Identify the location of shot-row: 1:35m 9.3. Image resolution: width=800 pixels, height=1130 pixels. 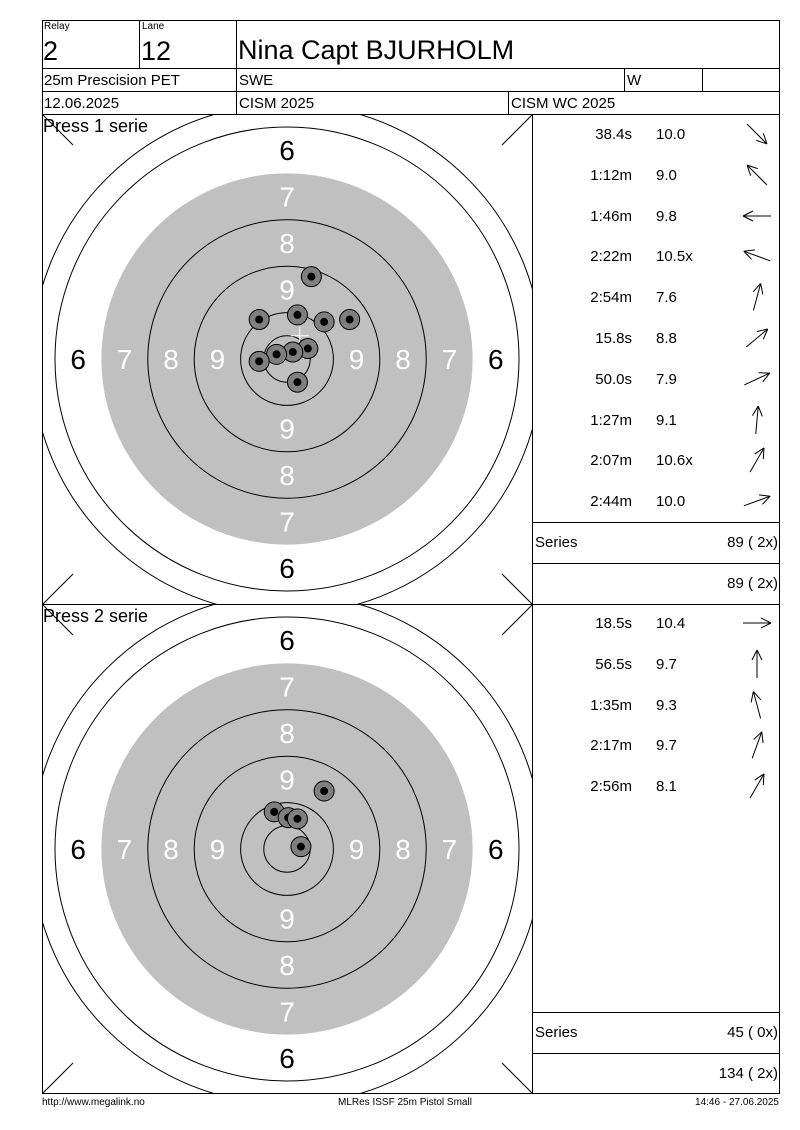
(656, 707).